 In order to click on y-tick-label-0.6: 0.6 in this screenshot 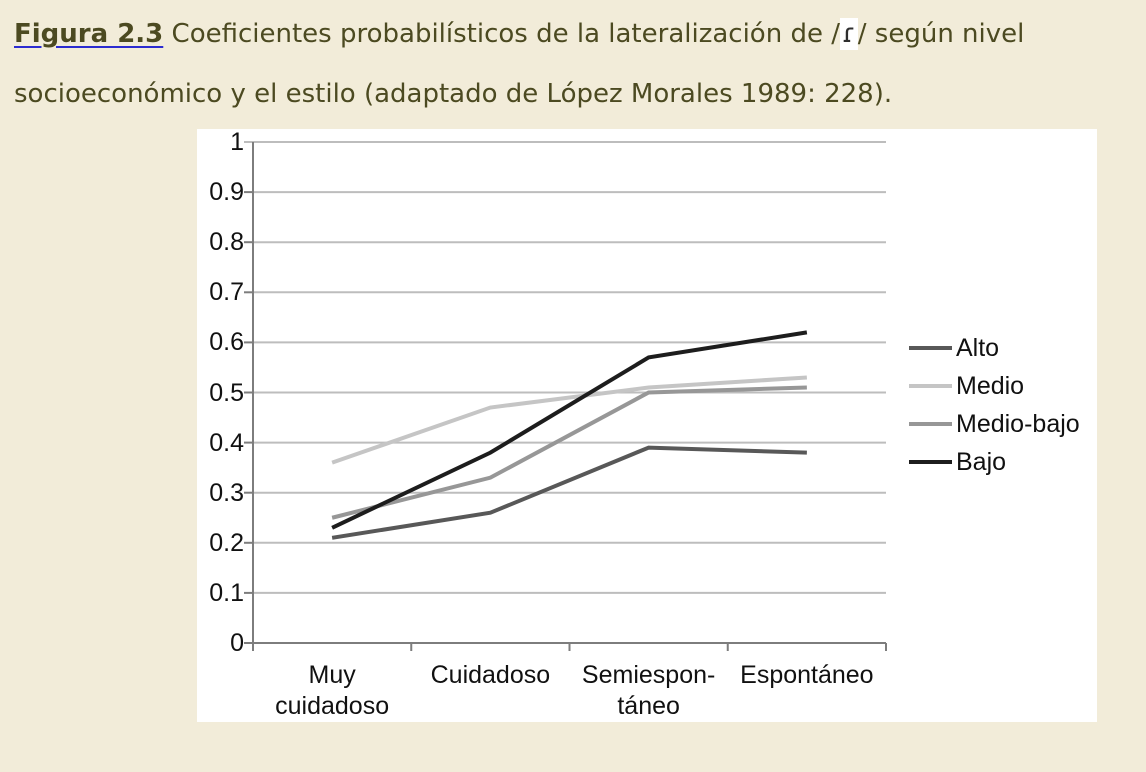, I will do `click(226, 342)`.